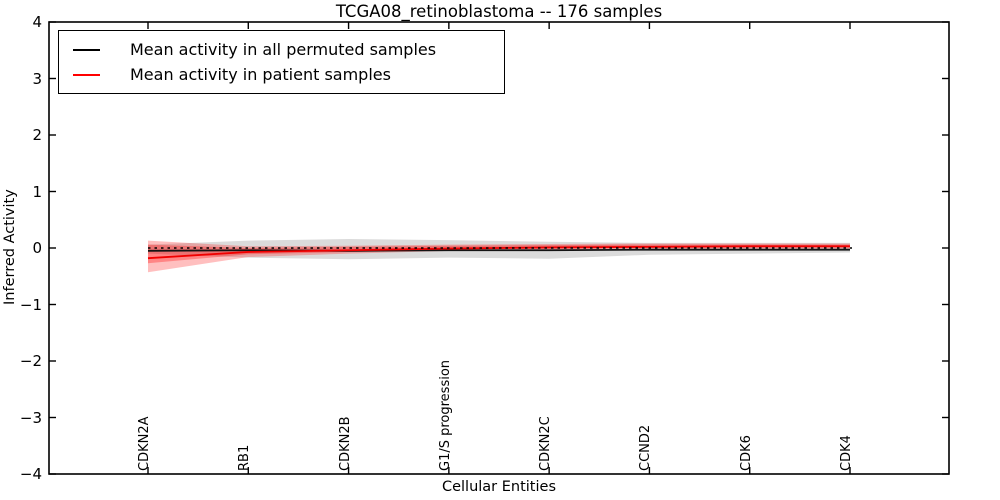 The height and width of the screenshot is (500, 1000). I want to click on y-tick-label: −2, so click(30, 361).